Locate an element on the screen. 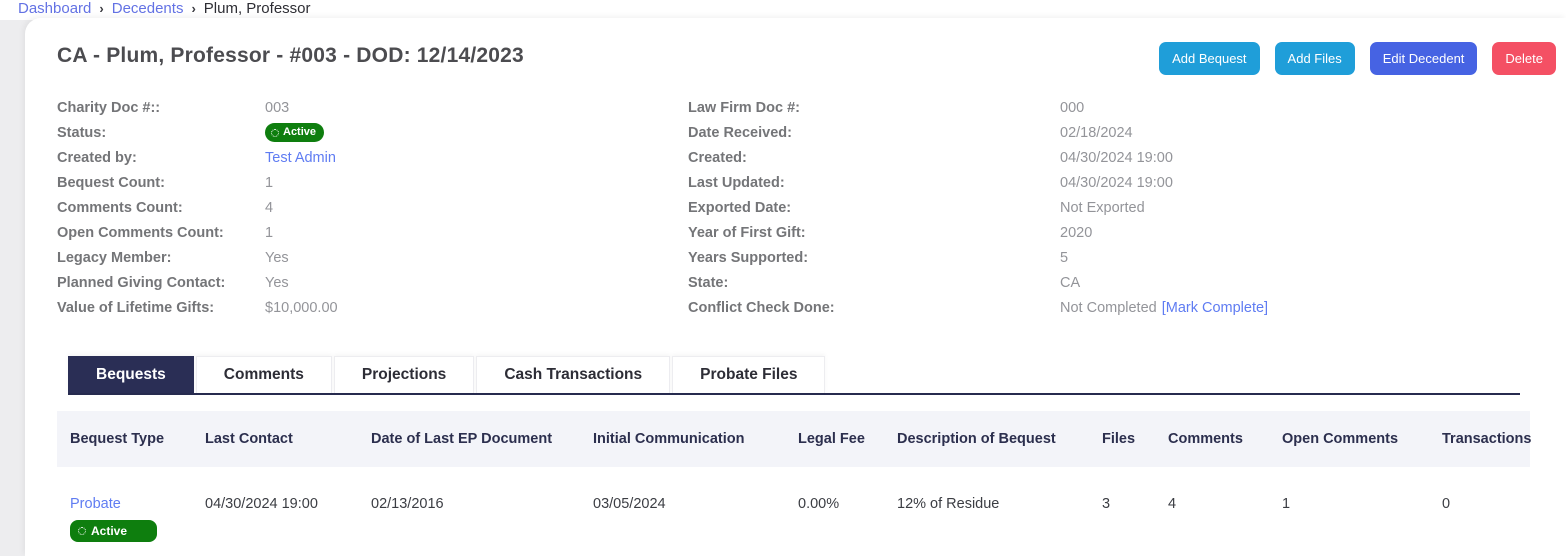 This screenshot has width=1566, height=556. detail-value: 5 is located at coordinates (1064, 257).